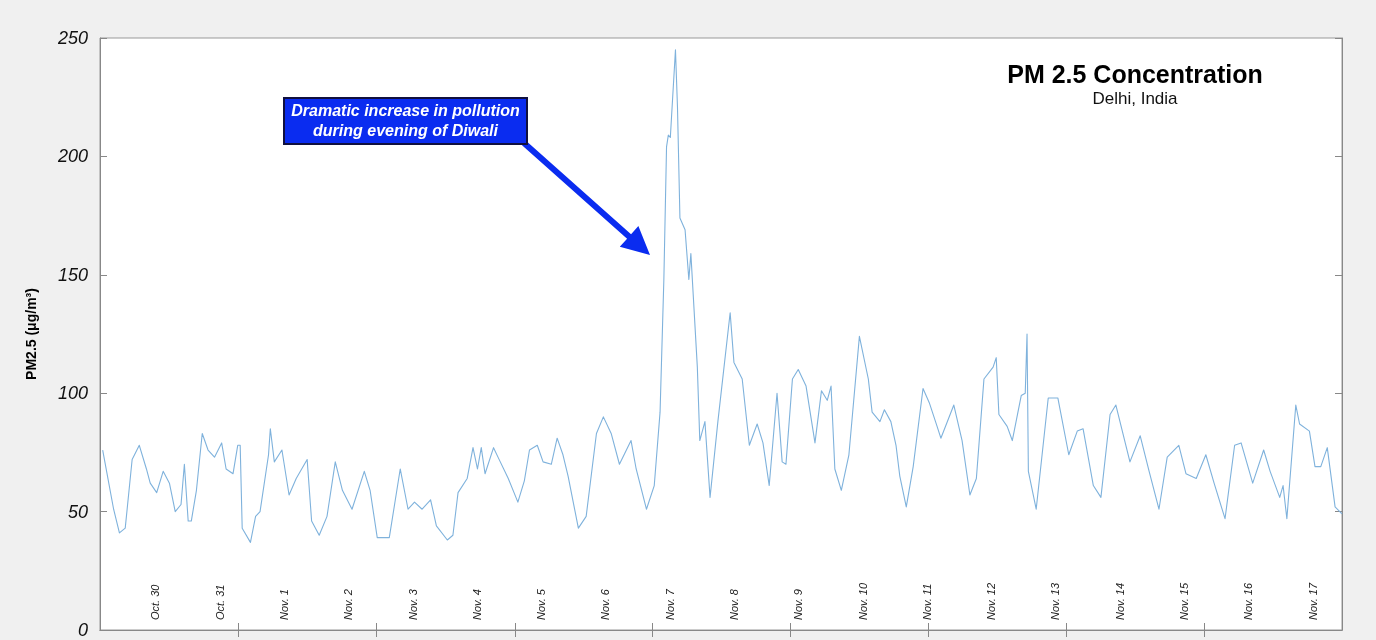  I want to click on y-tick-label: 250, so click(72, 38).